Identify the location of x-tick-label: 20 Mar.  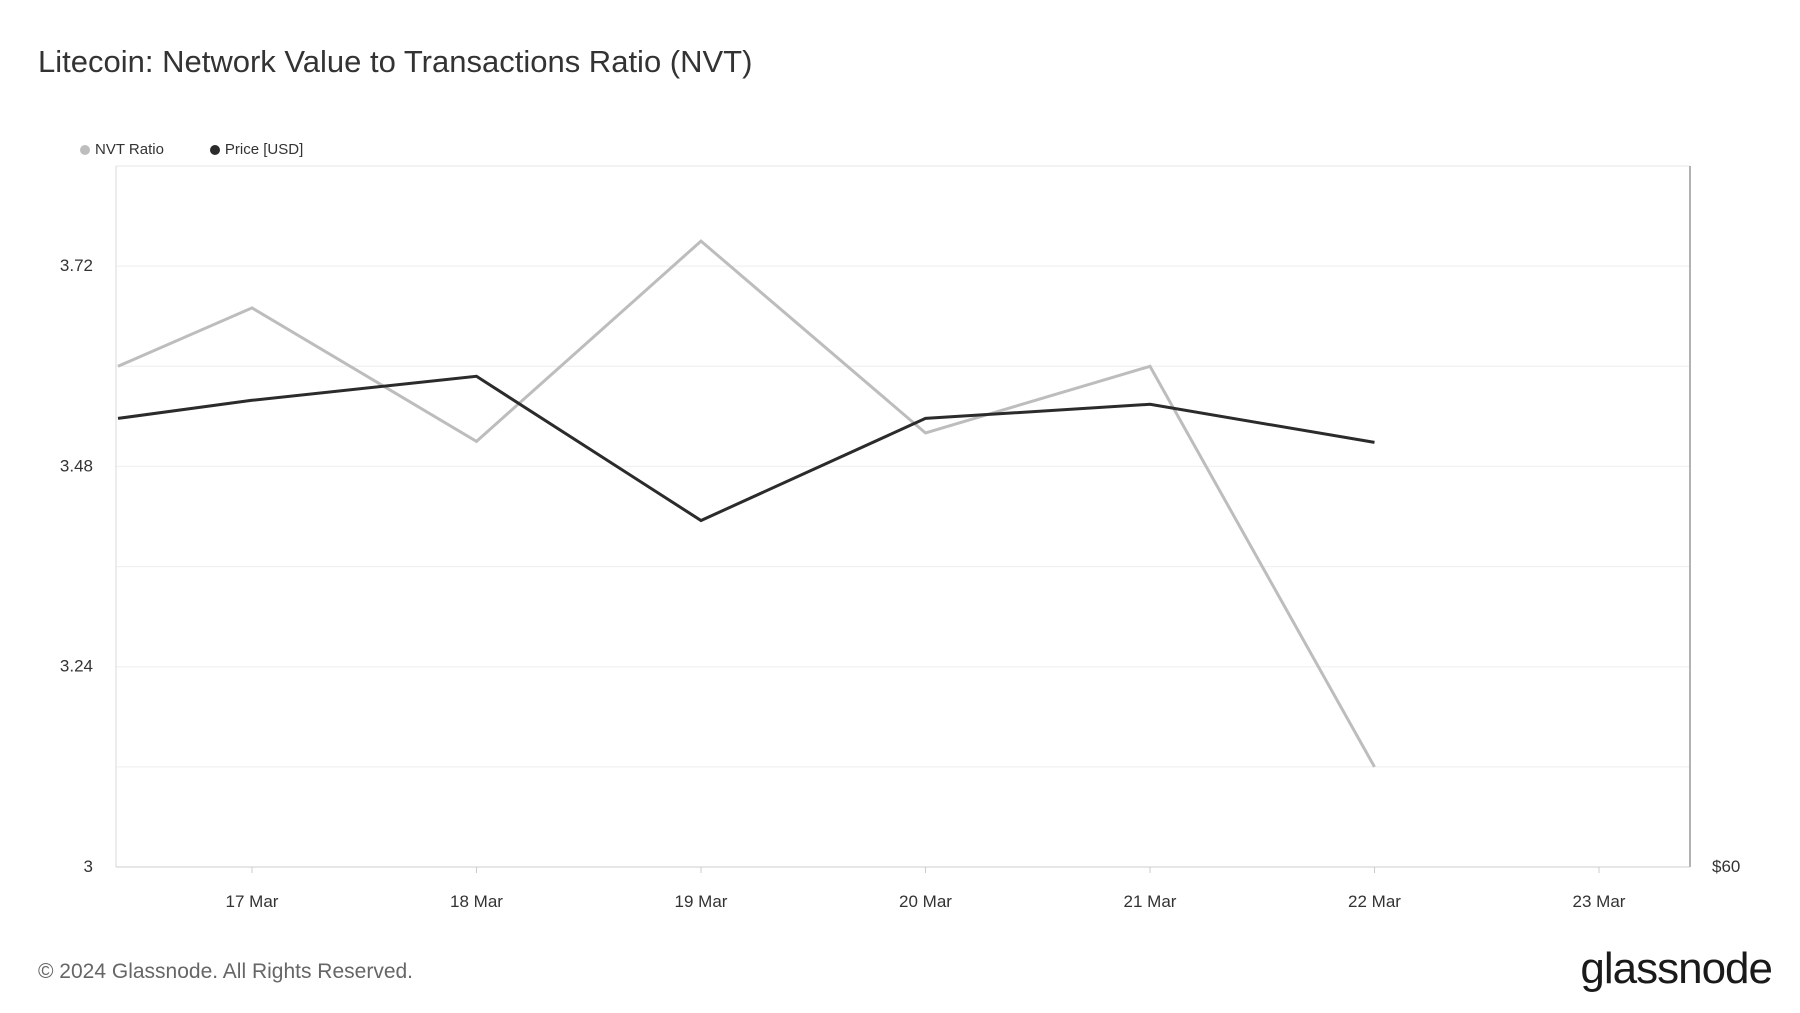
(925, 901).